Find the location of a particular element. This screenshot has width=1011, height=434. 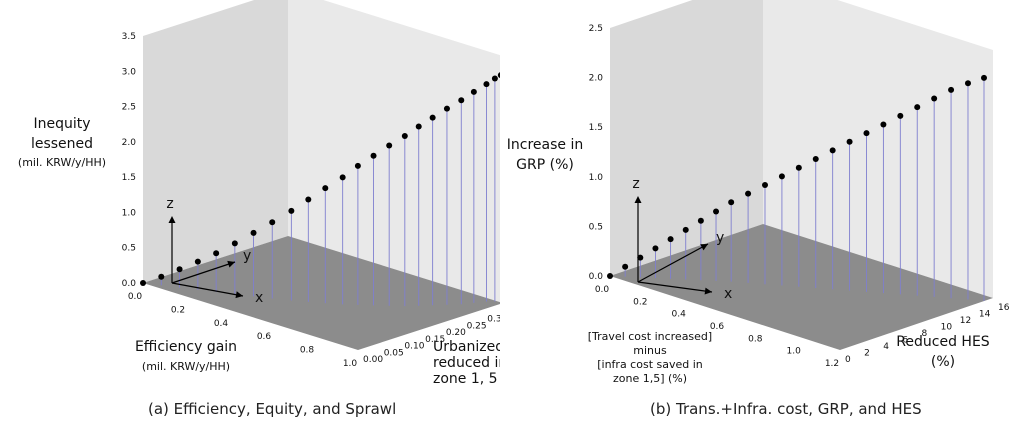

z-tick-label: 3.0 is located at coordinates (129, 72).